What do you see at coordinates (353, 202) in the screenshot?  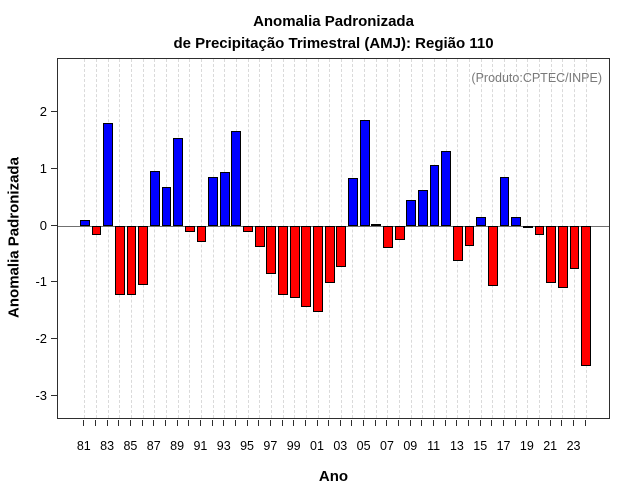 I see `bar-2004` at bounding box center [353, 202].